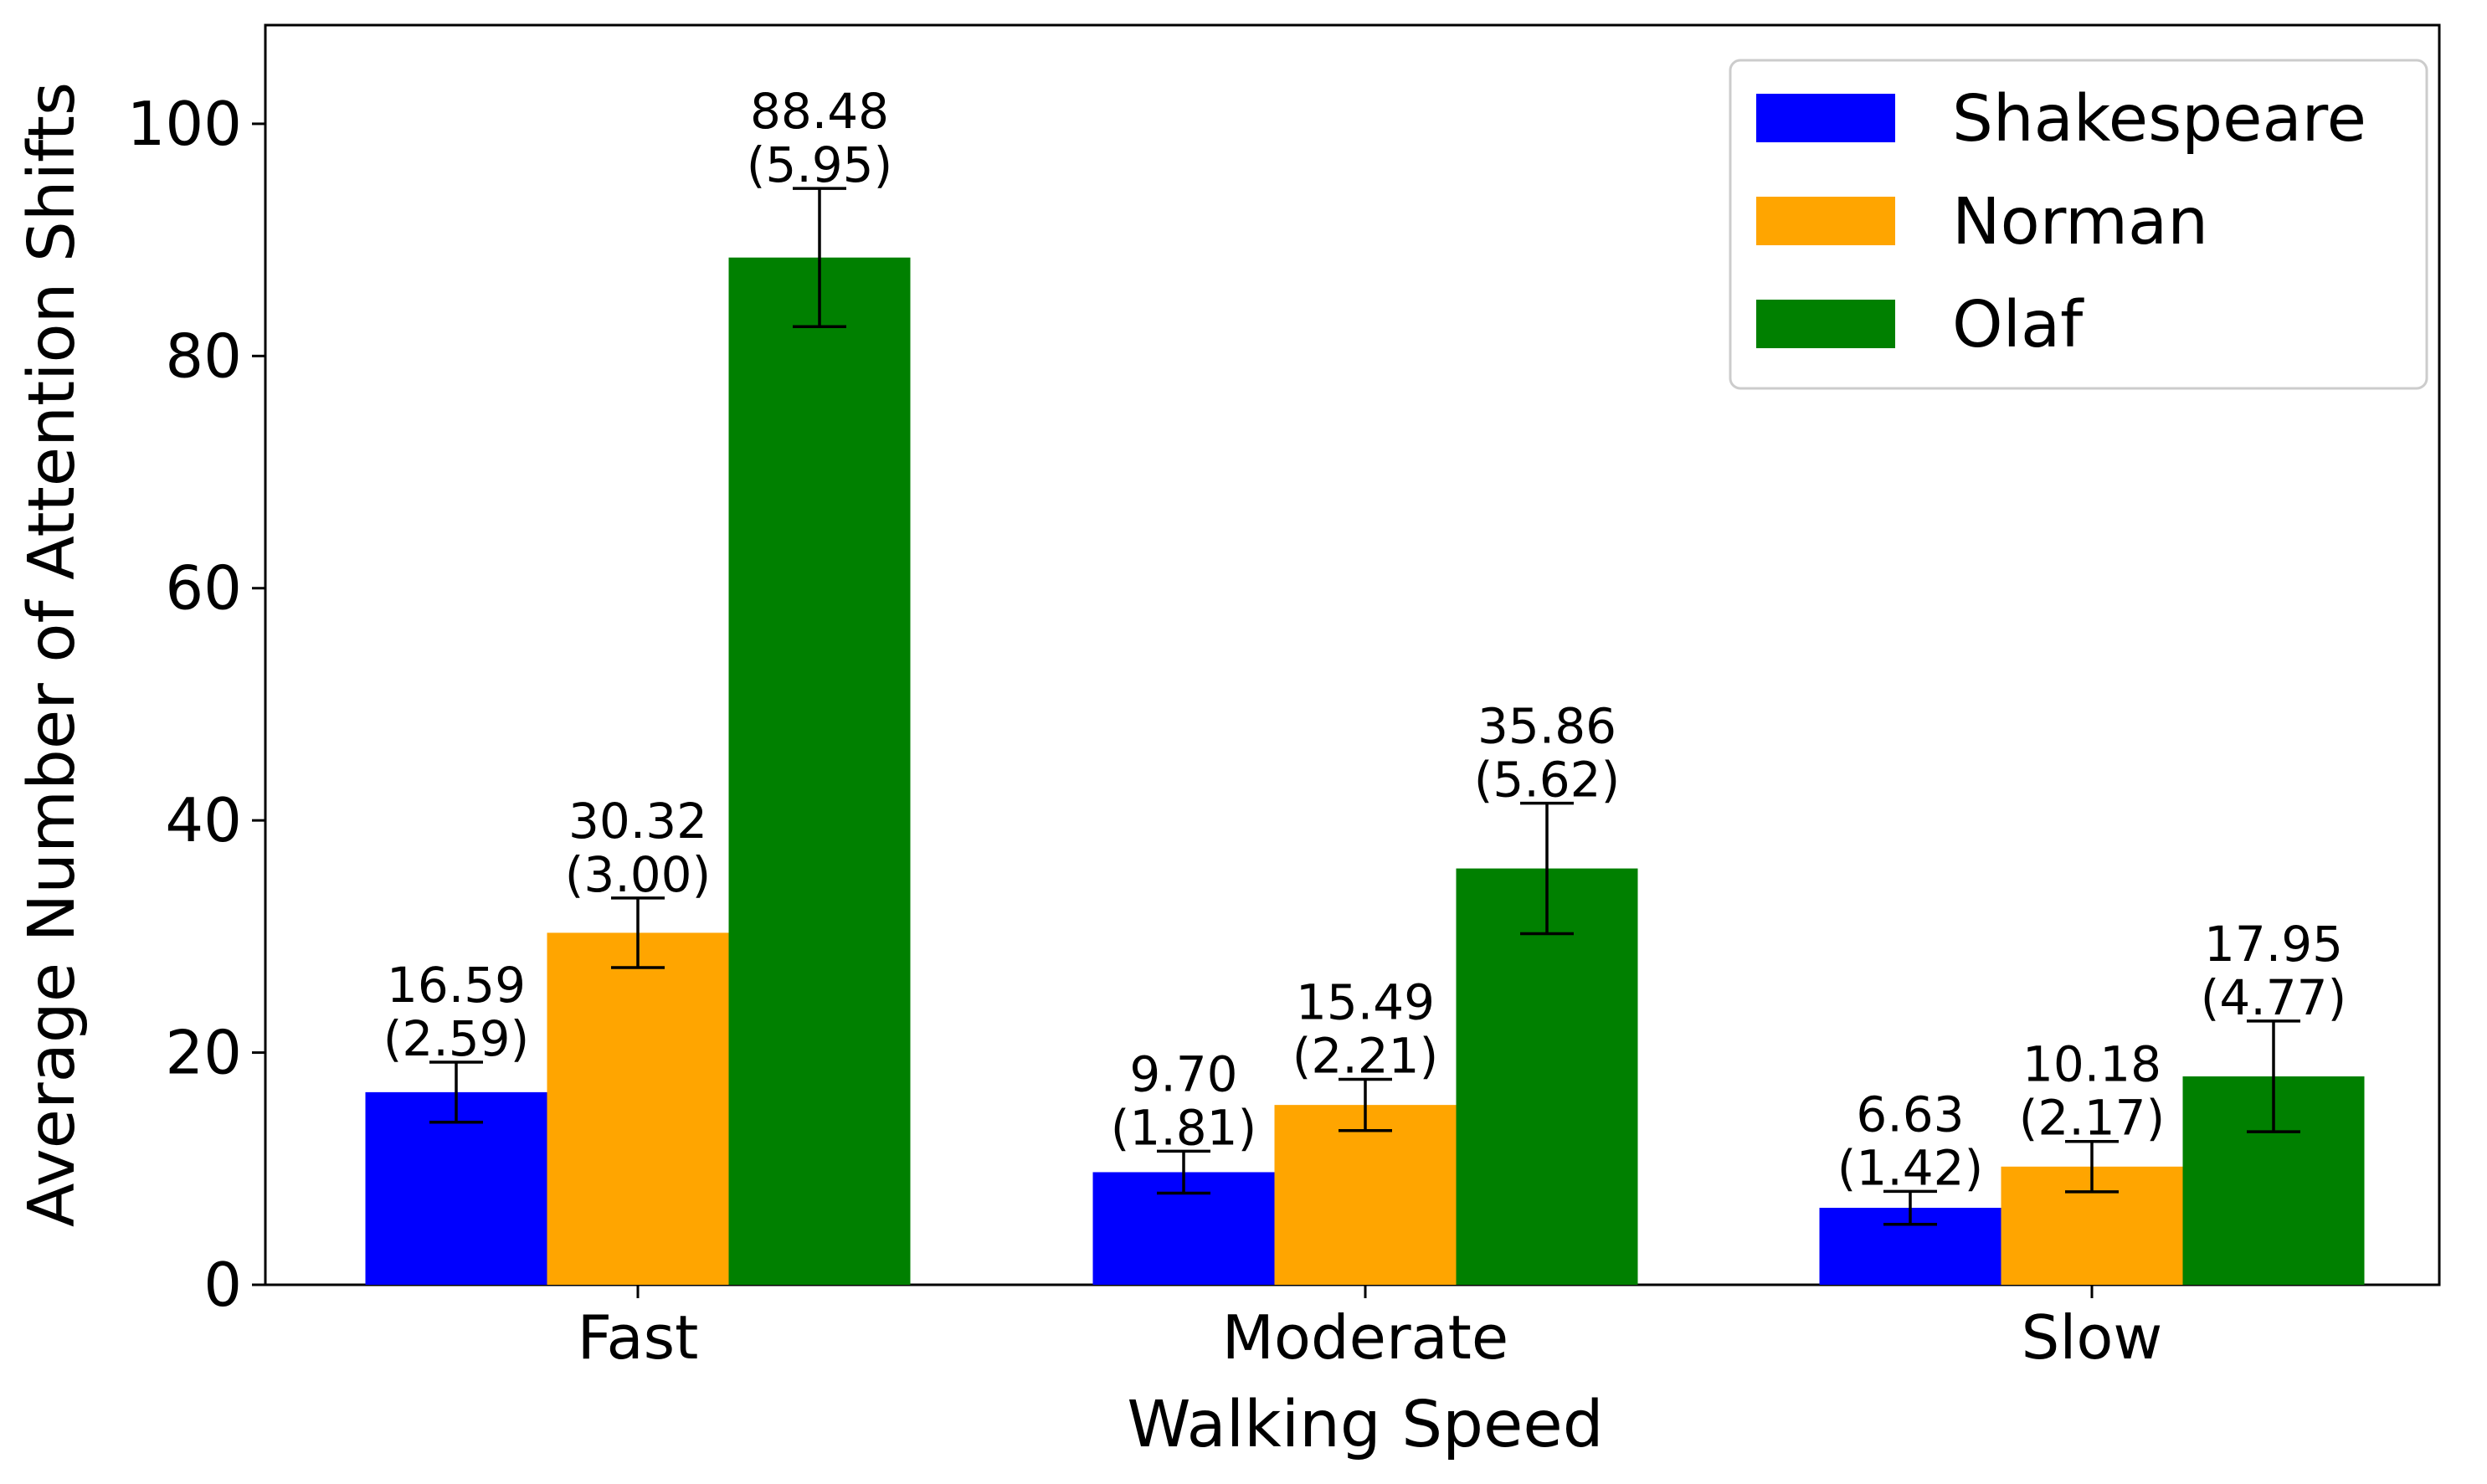 The height and width of the screenshot is (1484, 2487). What do you see at coordinates (1365, 1056) in the screenshot?
I see `data-label-error: (2.21)` at bounding box center [1365, 1056].